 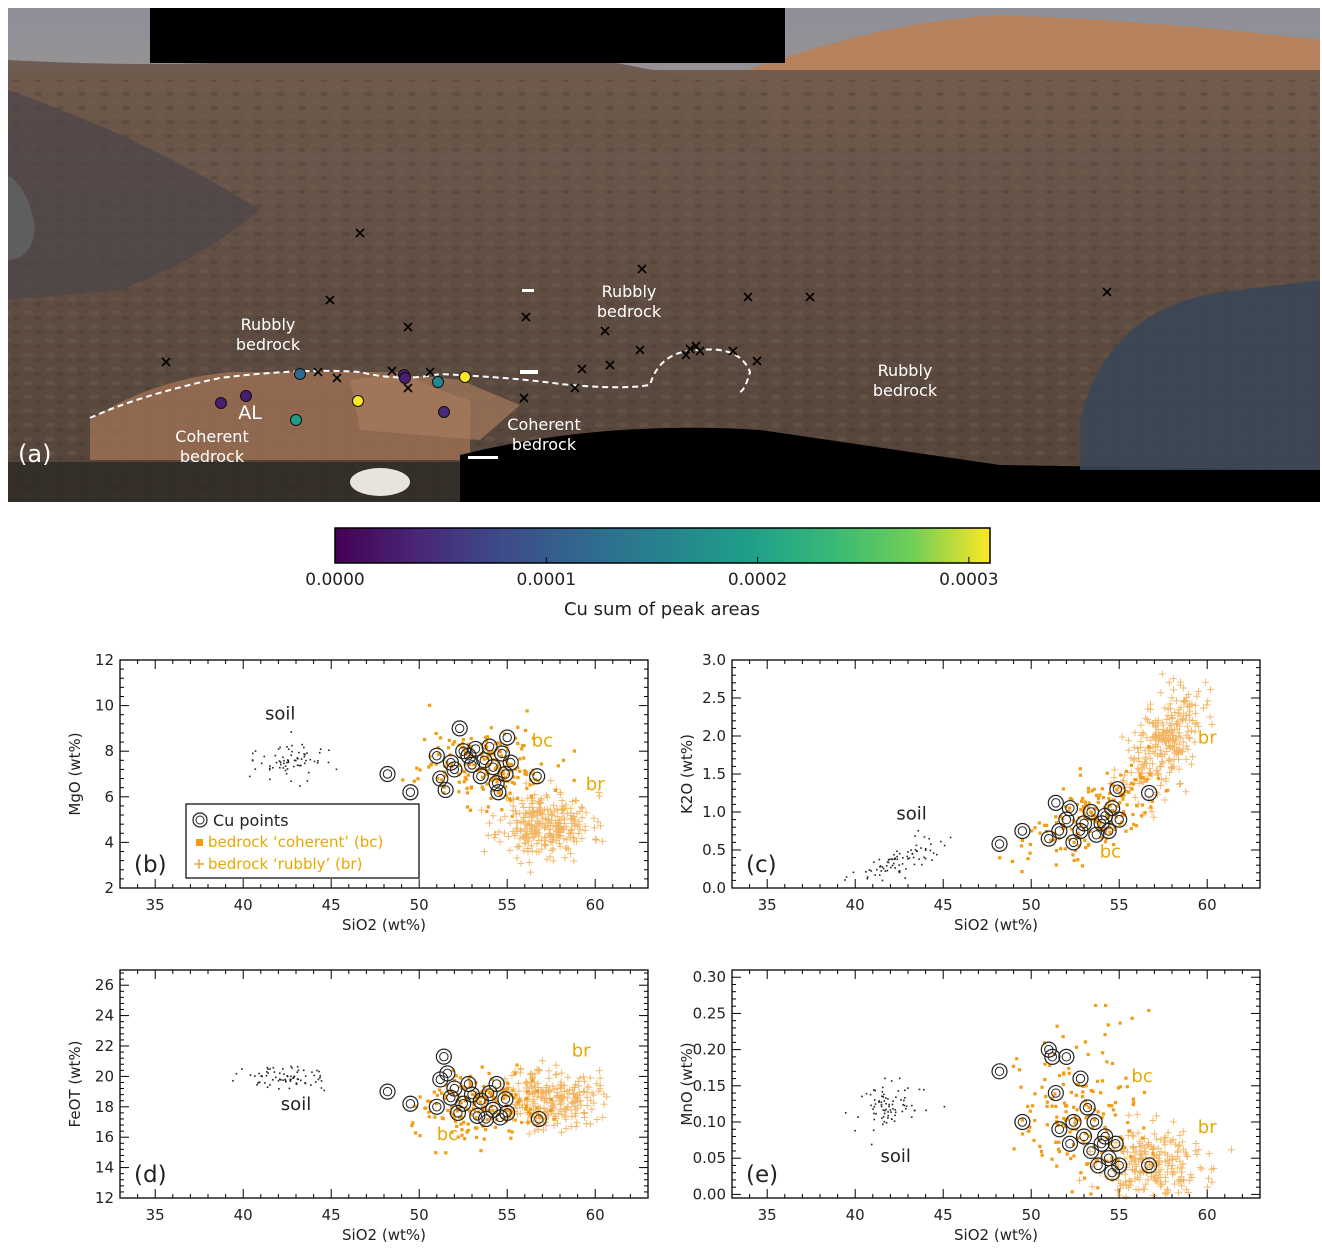 I want to click on x-tick-label: 55, so click(x=507, y=1215).